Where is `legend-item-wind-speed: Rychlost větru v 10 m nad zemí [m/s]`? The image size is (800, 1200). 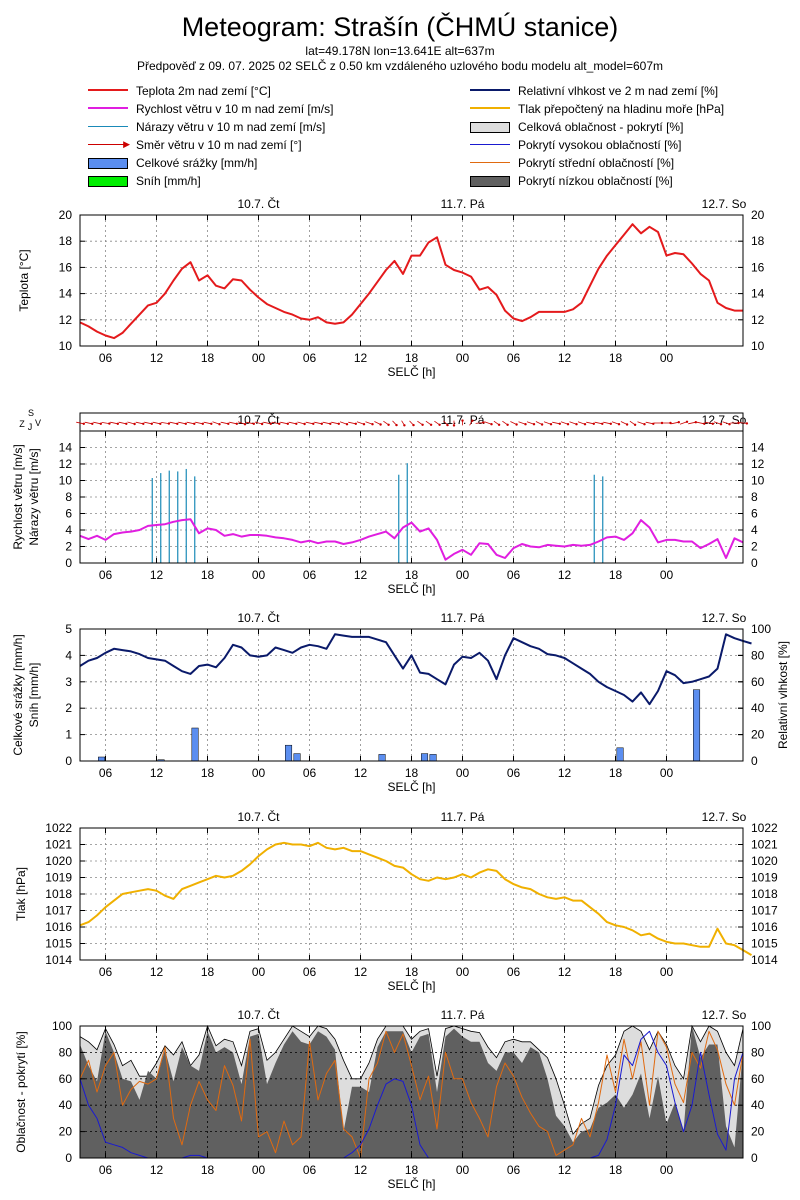 legend-item-wind-speed: Rychlost větru v 10 m nad zemí [m/s] is located at coordinates (210, 109).